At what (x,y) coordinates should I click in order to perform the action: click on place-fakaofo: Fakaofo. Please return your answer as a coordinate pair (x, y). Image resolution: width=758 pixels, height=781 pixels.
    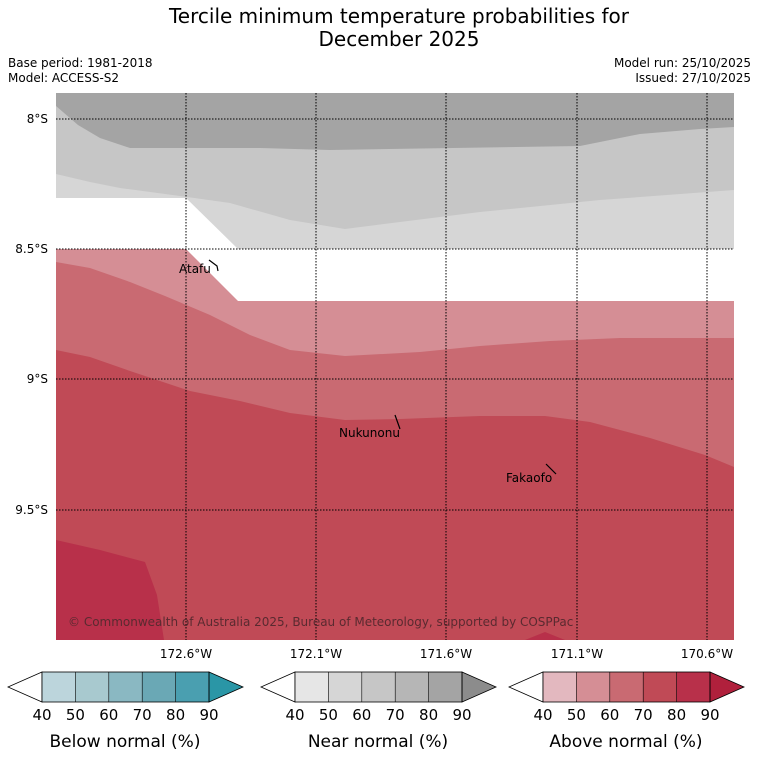
    Looking at the image, I should click on (529, 478).